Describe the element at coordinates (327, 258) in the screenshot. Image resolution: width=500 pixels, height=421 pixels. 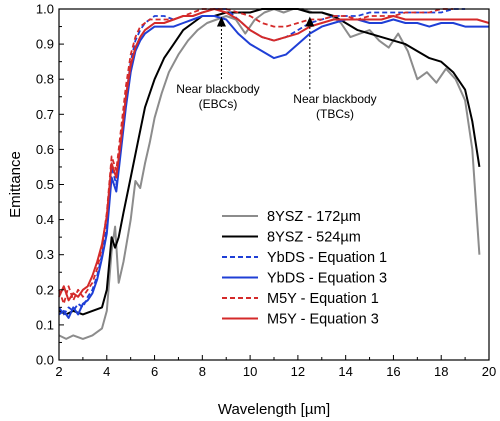
I see `legend-label: YbDS - Equation 1` at that location.